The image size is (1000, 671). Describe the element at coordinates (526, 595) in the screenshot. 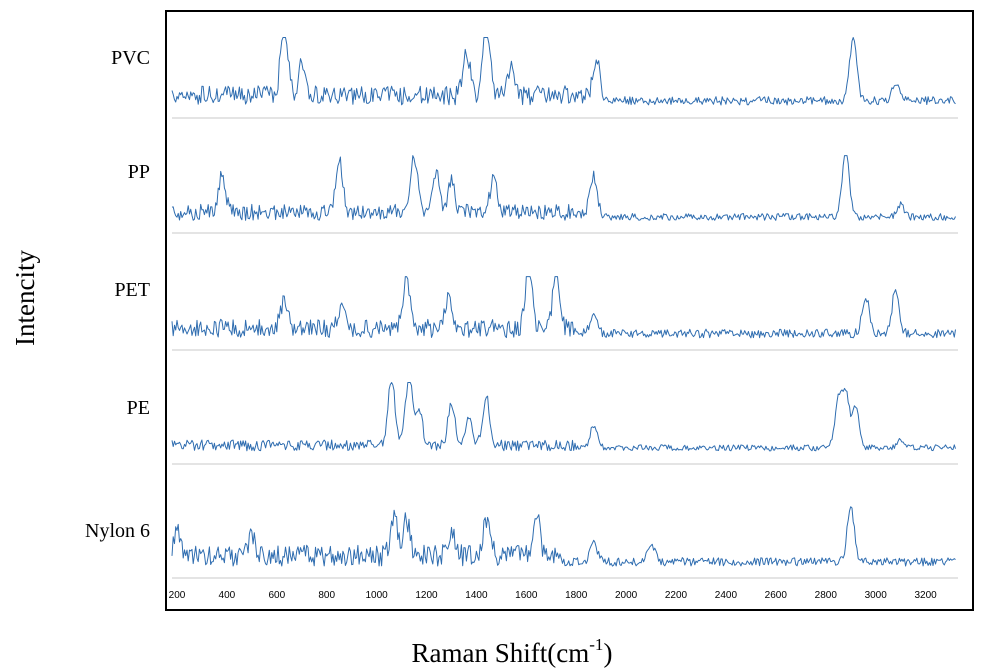

I see `x-tick-label-1600: 1600` at that location.